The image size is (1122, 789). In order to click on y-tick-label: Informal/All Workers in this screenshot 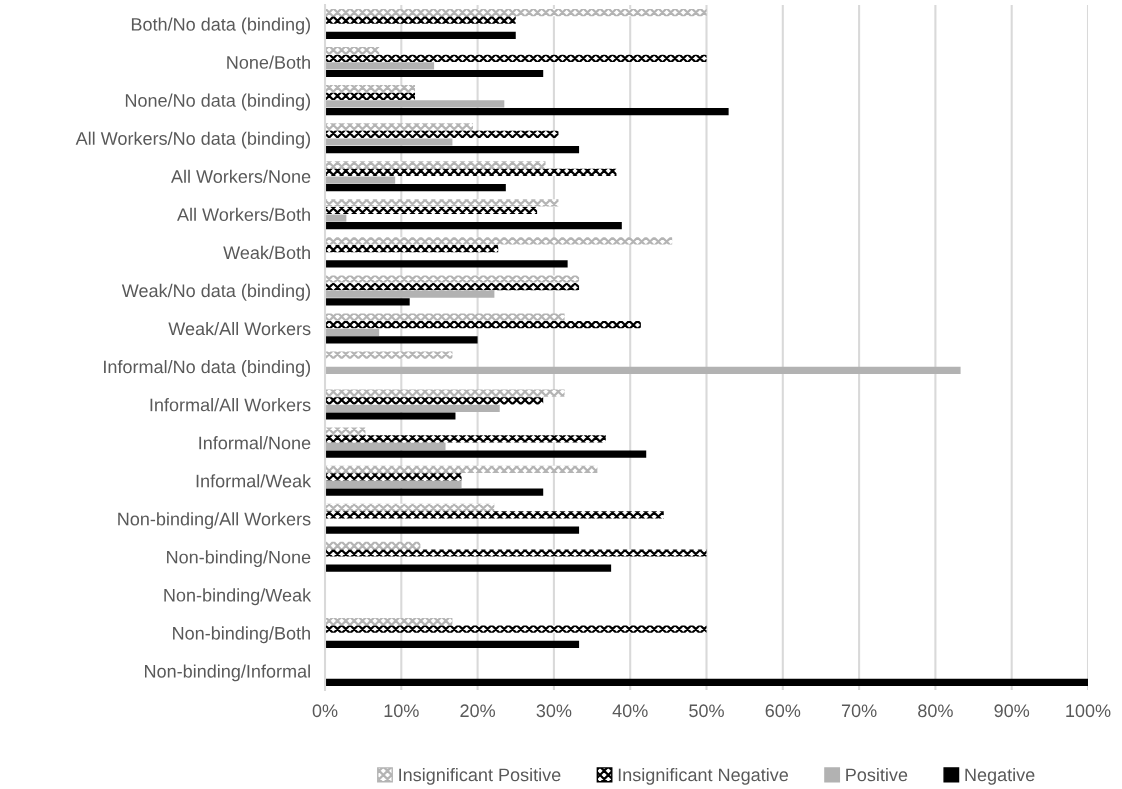, I will do `click(230, 405)`.